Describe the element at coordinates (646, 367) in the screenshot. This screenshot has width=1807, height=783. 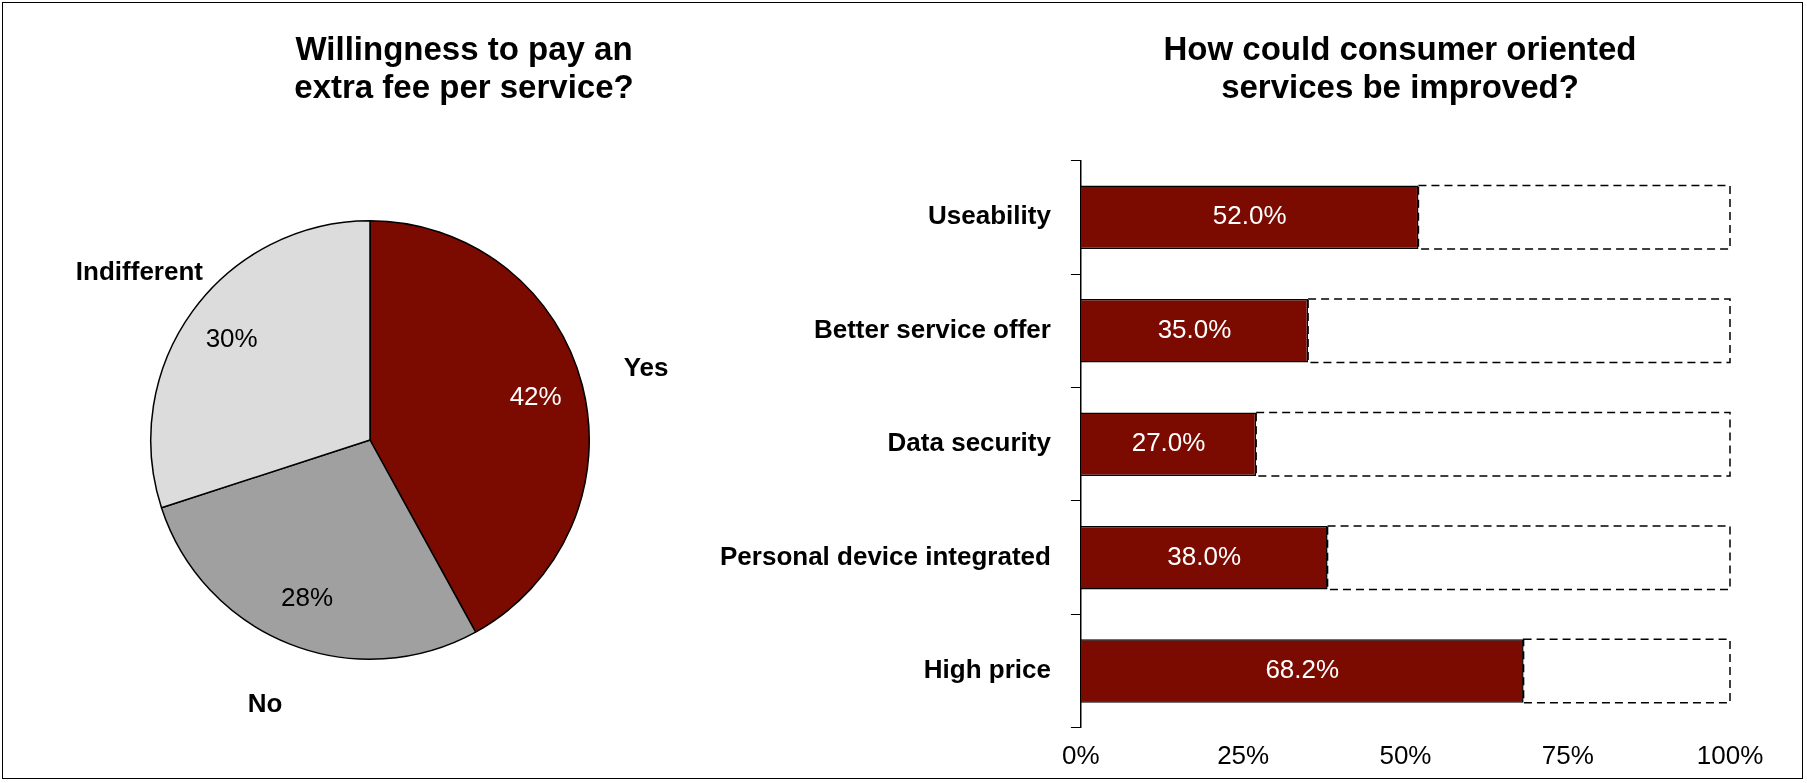
I see `slice-label: Yes` at that location.